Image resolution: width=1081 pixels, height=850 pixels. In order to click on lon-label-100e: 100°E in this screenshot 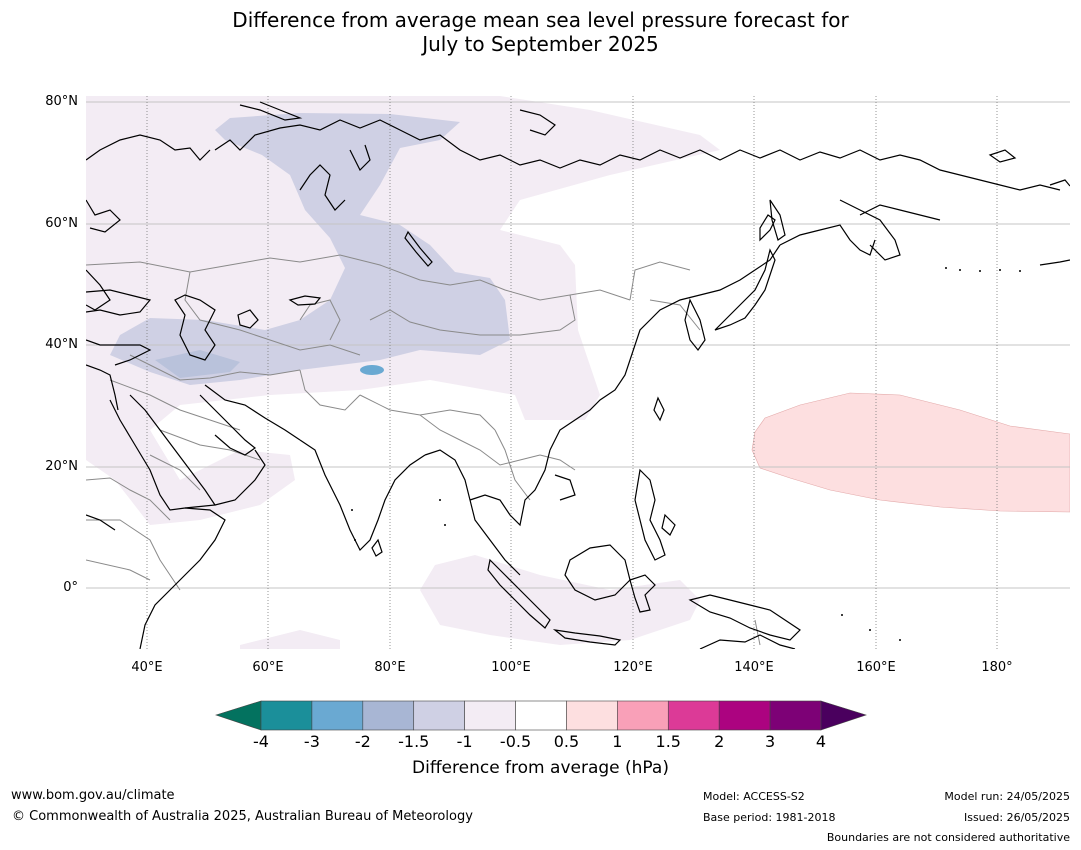, I will do `click(511, 667)`.